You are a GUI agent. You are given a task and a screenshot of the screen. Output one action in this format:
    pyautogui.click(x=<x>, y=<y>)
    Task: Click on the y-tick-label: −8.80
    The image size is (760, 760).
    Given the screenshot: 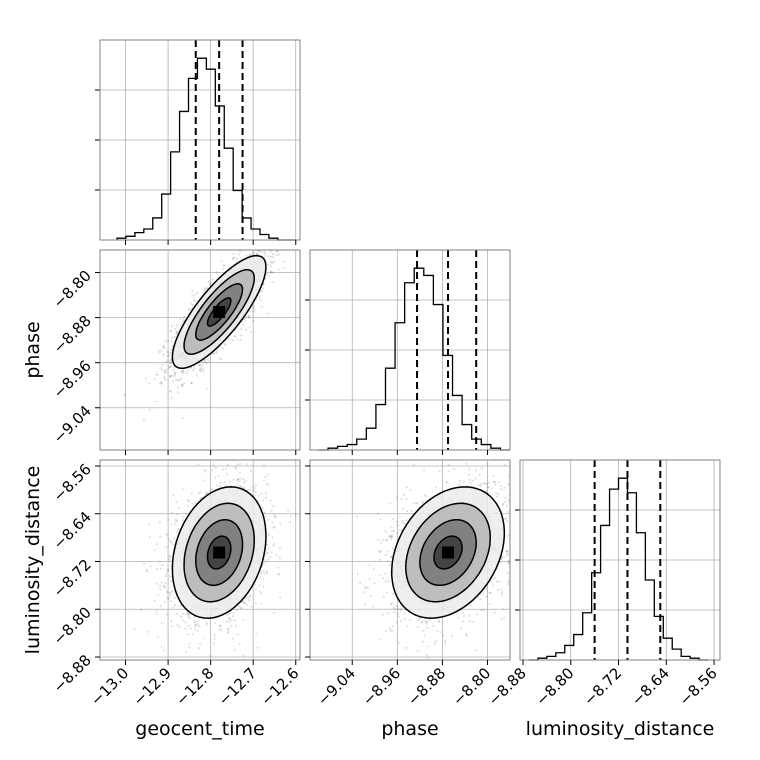 What is the action you would take?
    pyautogui.click(x=72, y=289)
    